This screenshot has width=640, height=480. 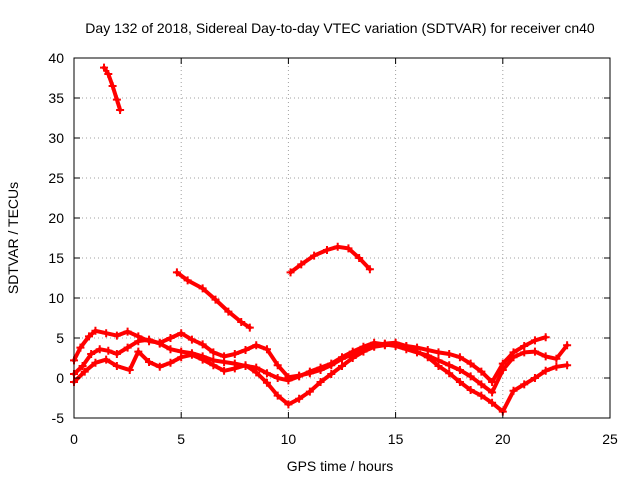 What do you see at coordinates (56, 218) in the screenshot?
I see `y-tick-label: 20` at bounding box center [56, 218].